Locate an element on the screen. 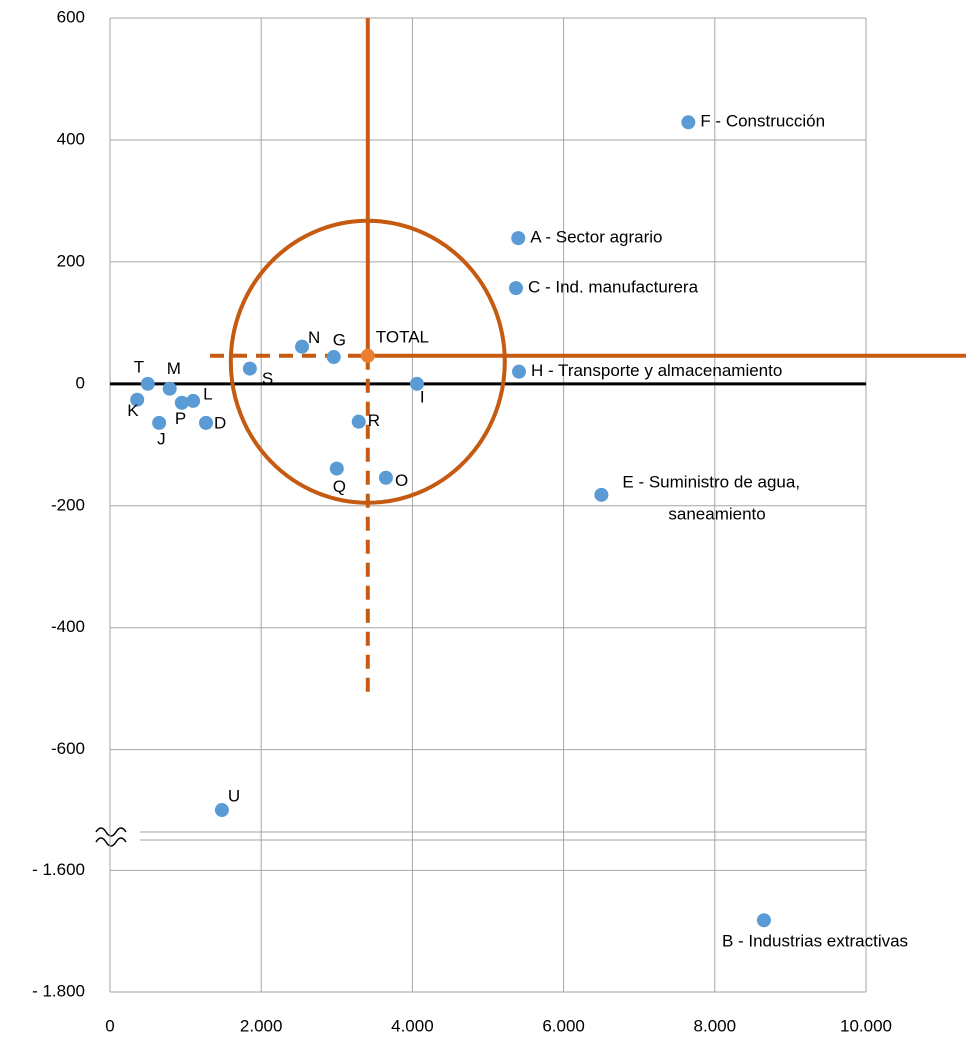  point-label: D is located at coordinates (220, 422).